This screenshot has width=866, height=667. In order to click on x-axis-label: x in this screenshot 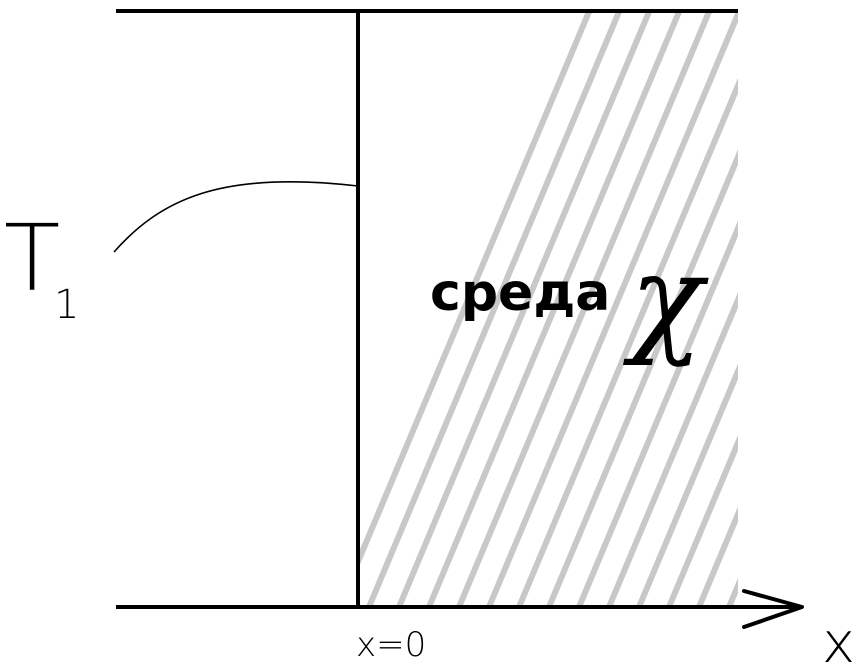, I will do `click(838, 639)`.